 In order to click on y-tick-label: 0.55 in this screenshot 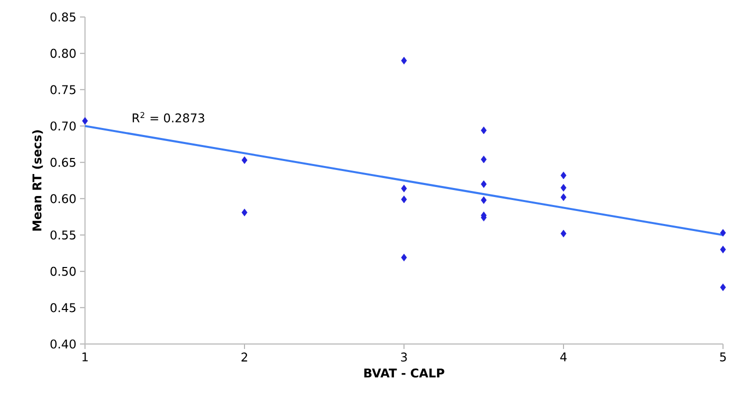, I will do `click(63, 235)`.